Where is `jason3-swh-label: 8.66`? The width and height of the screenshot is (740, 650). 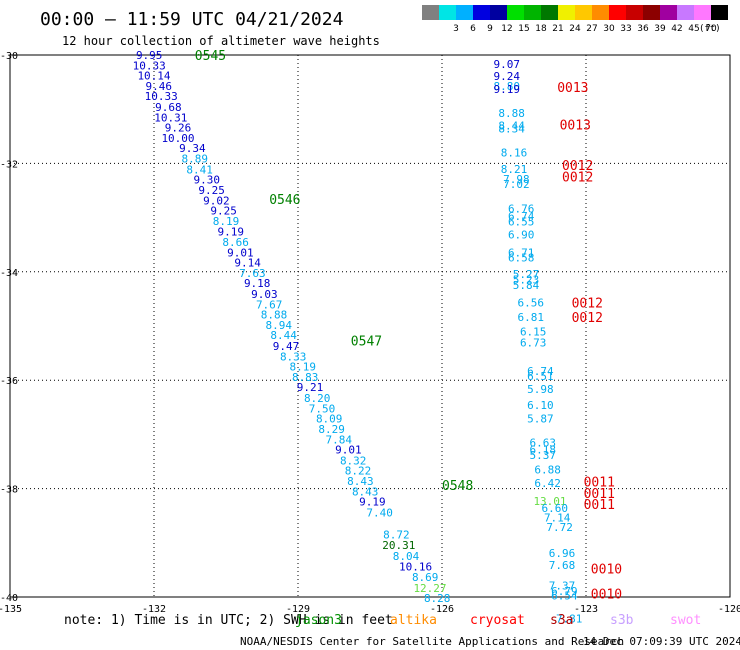 jason3-swh-label: 8.66 is located at coordinates (235, 242).